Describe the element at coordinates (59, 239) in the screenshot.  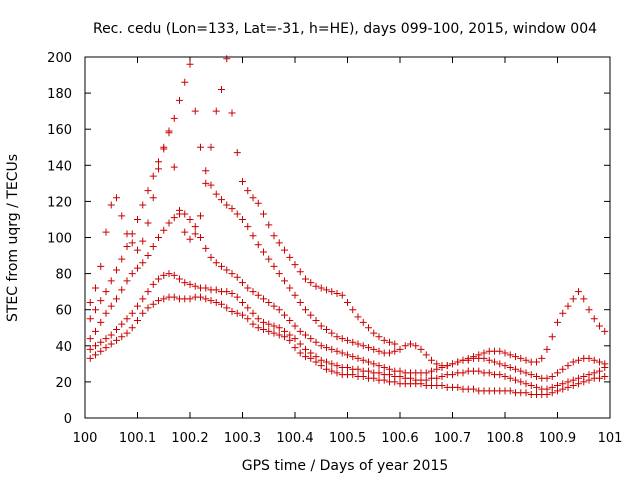
I see `y-tick-label: 100` at that location.